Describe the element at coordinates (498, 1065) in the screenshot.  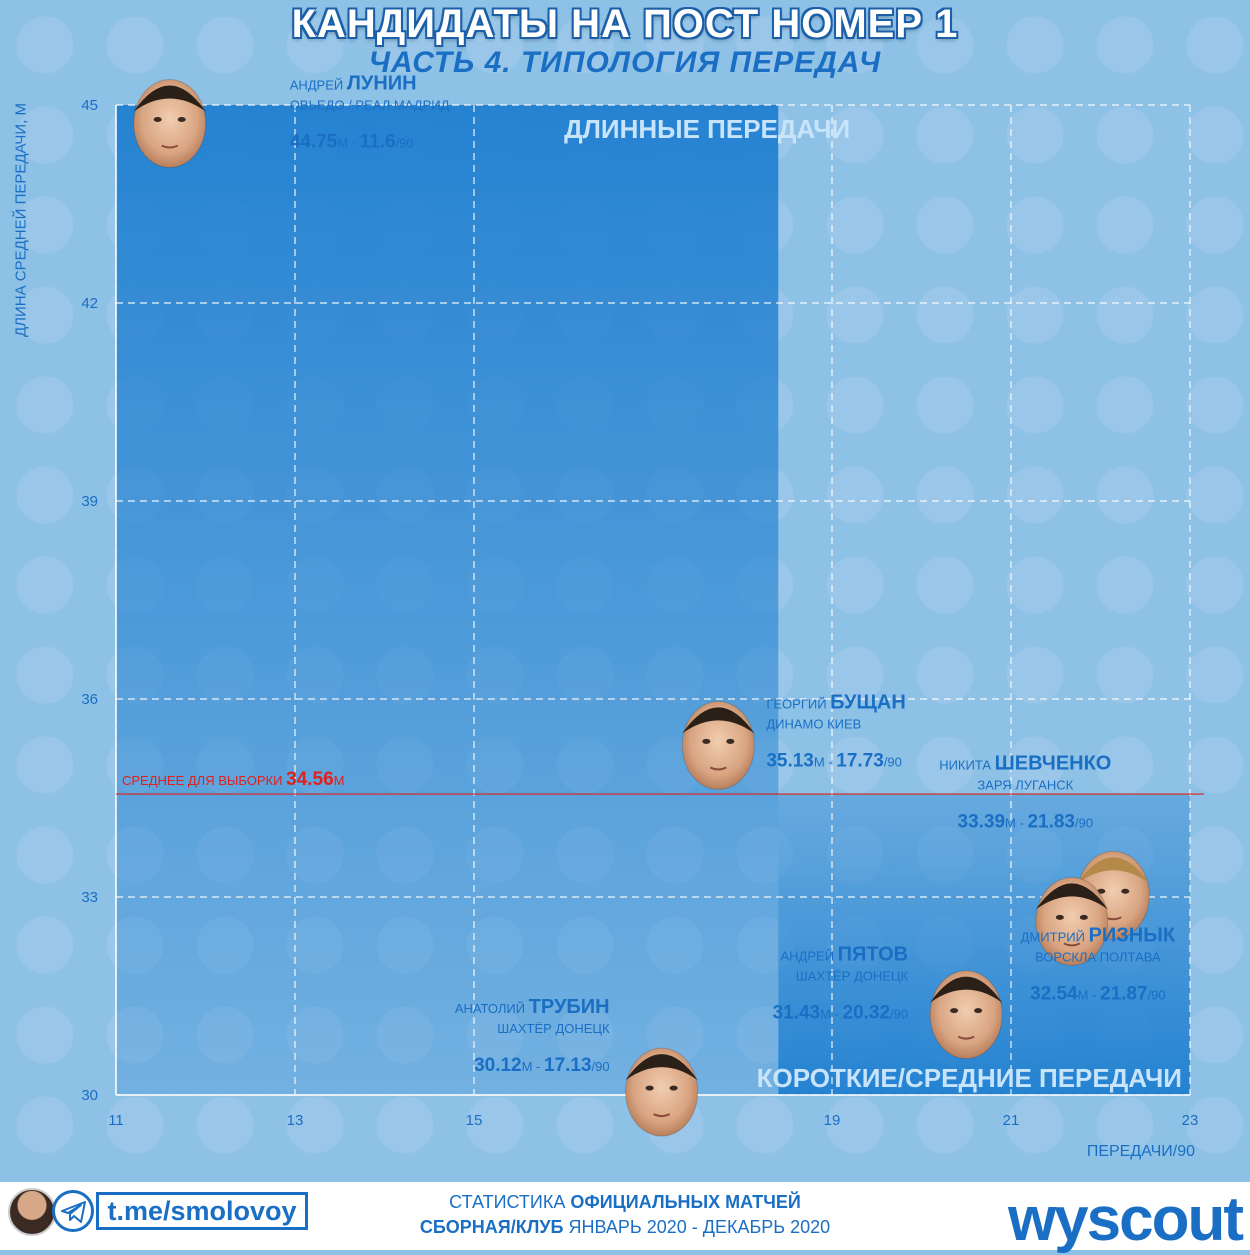
I see `player-length-value: 30.12` at that location.